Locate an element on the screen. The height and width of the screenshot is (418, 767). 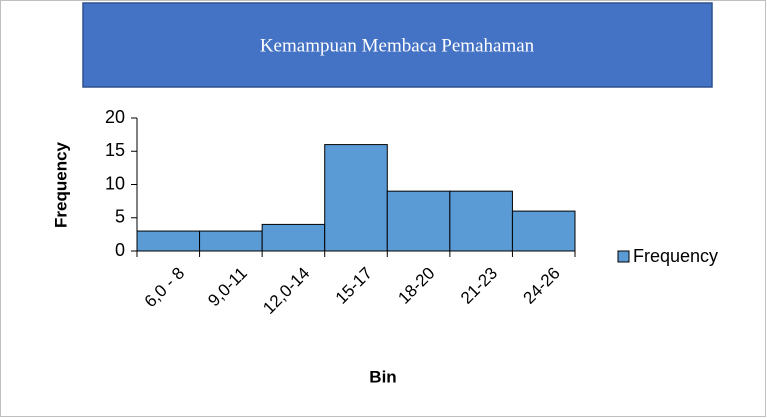
y-tick-label: 15 is located at coordinates (115, 150).